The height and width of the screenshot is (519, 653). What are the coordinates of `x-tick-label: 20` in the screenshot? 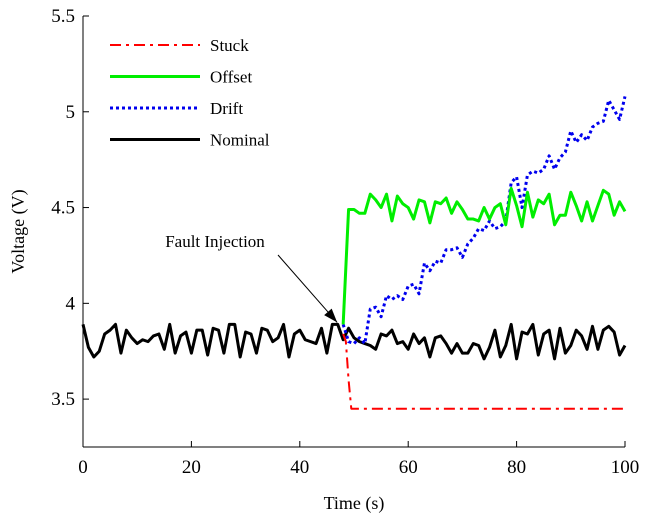 It's located at (191, 467).